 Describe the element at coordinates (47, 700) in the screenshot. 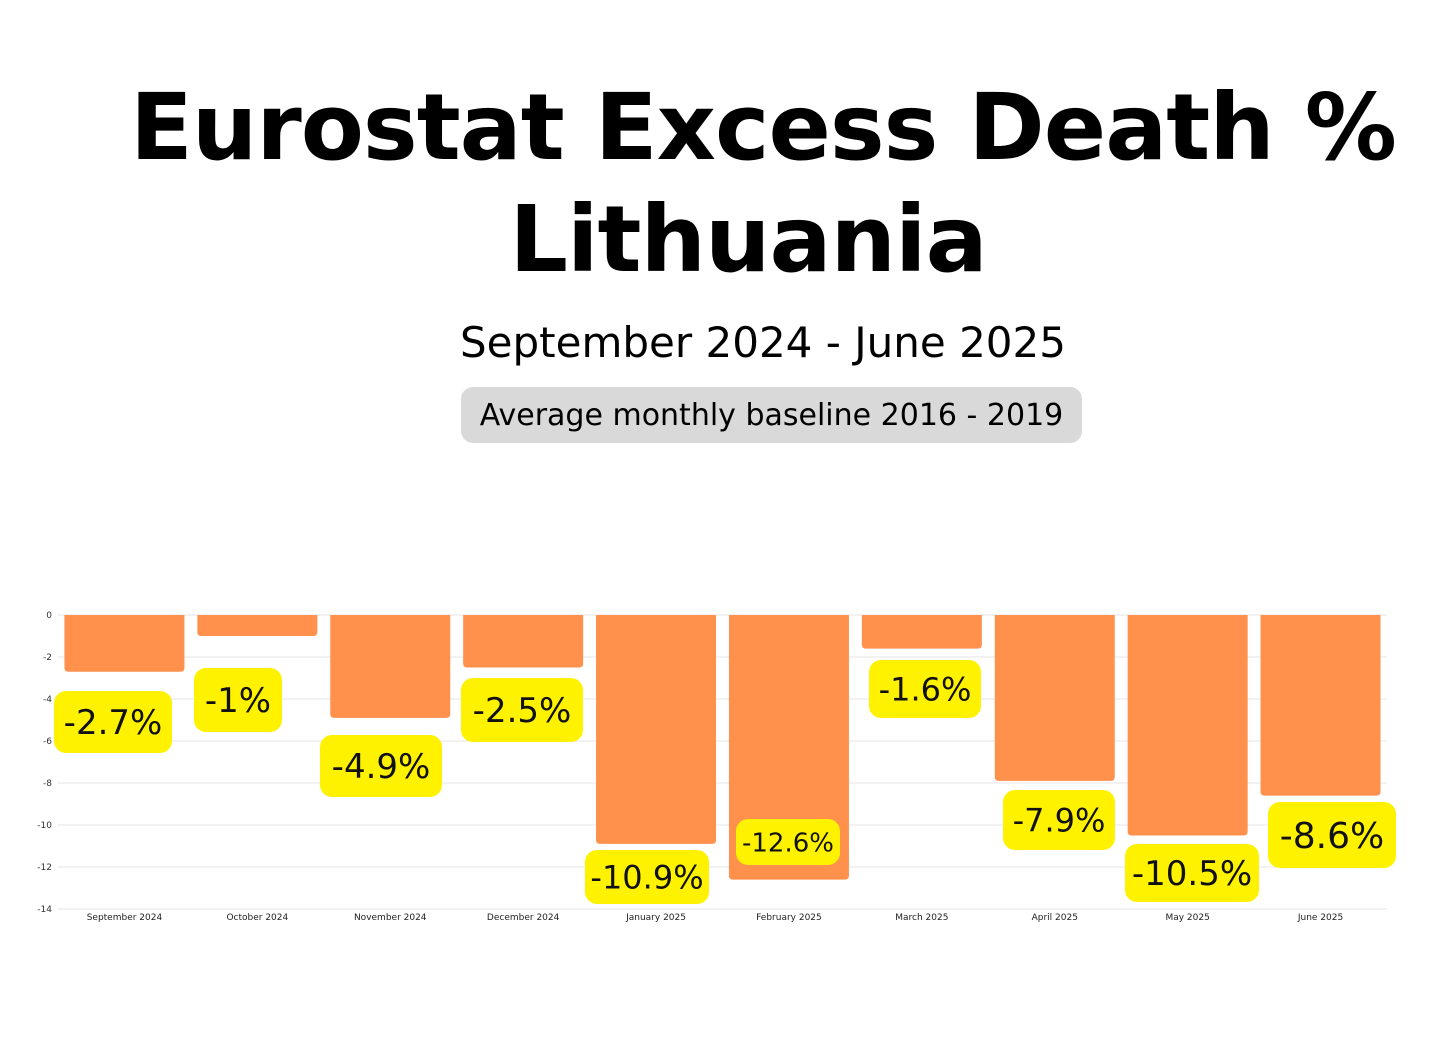

I see `y-tick-label: -4` at that location.